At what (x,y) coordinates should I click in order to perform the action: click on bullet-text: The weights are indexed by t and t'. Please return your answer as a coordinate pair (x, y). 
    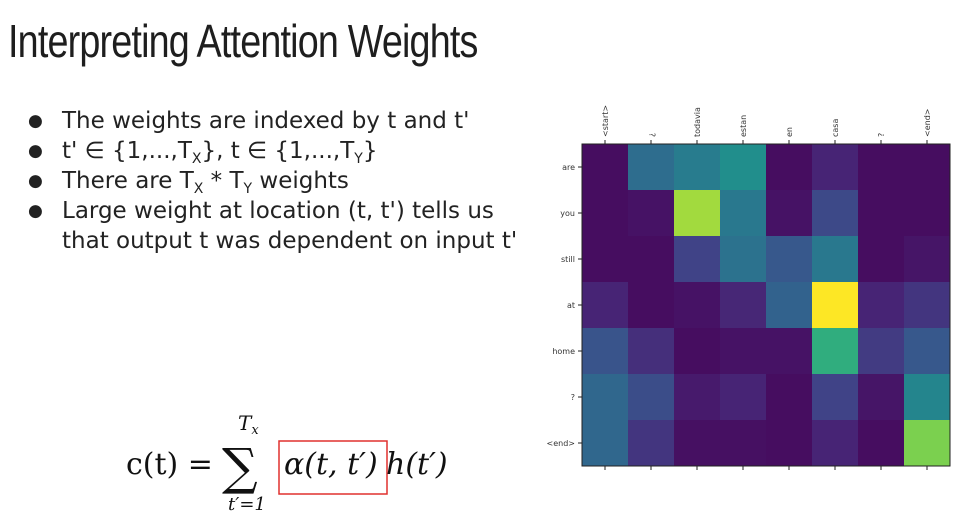
    Looking at the image, I should click on (266, 121).